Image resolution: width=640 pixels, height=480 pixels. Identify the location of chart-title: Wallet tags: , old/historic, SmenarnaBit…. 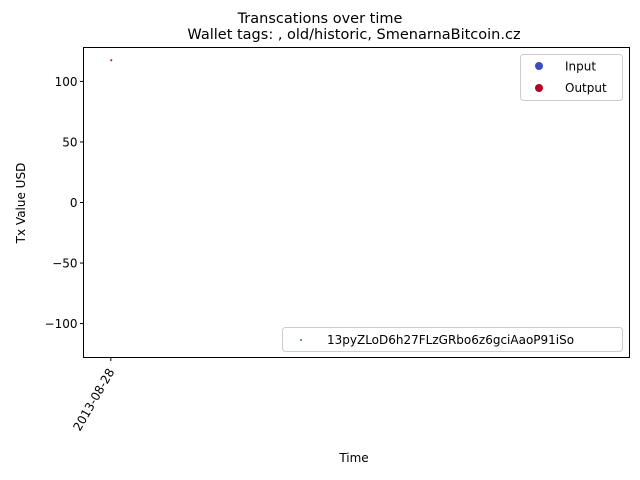
(353, 35).